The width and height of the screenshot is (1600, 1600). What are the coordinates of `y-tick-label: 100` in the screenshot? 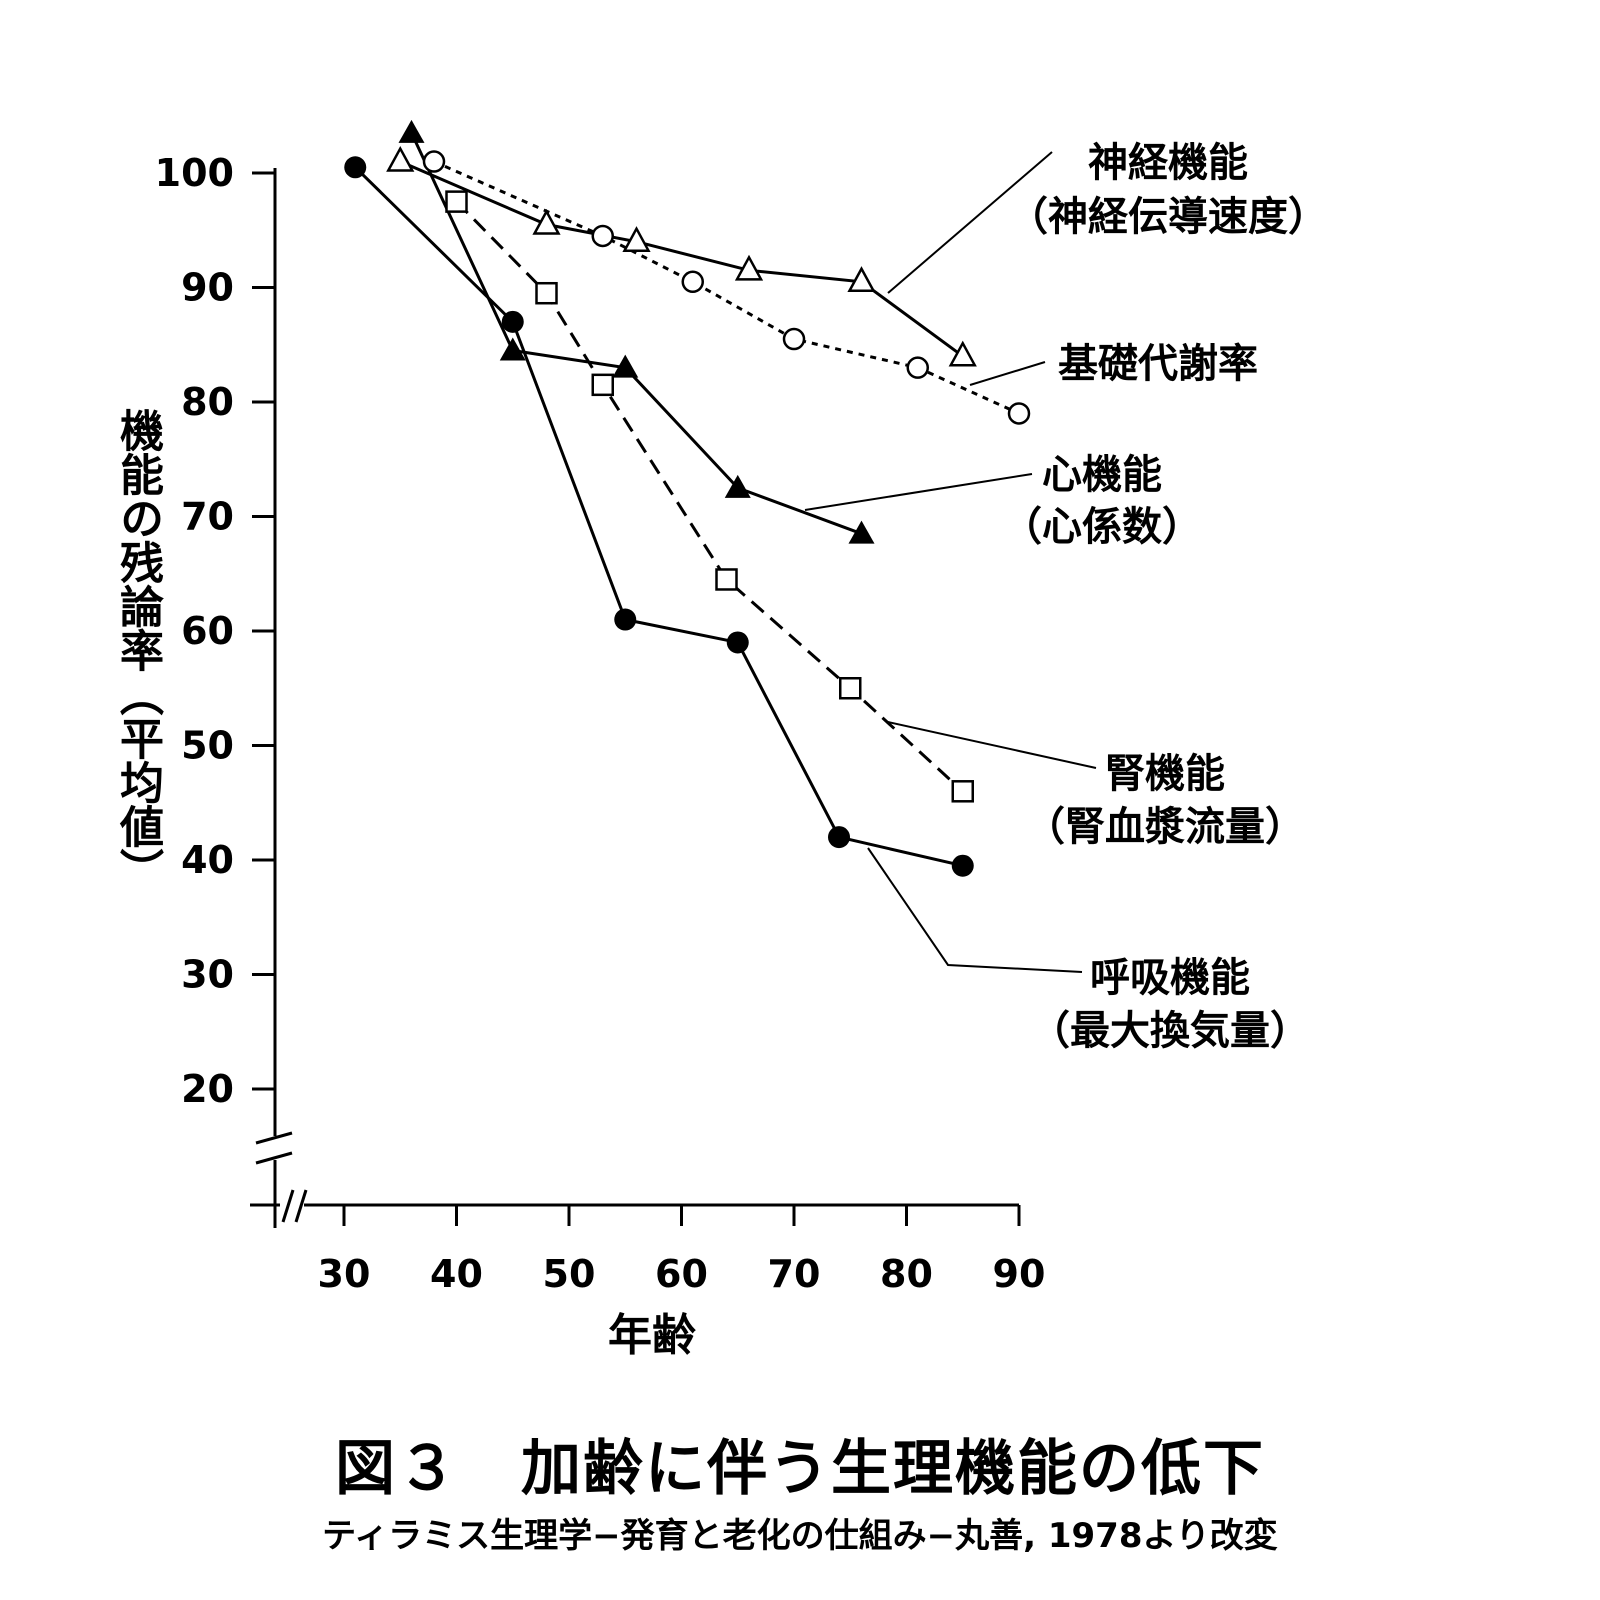 It's located at (194, 173).